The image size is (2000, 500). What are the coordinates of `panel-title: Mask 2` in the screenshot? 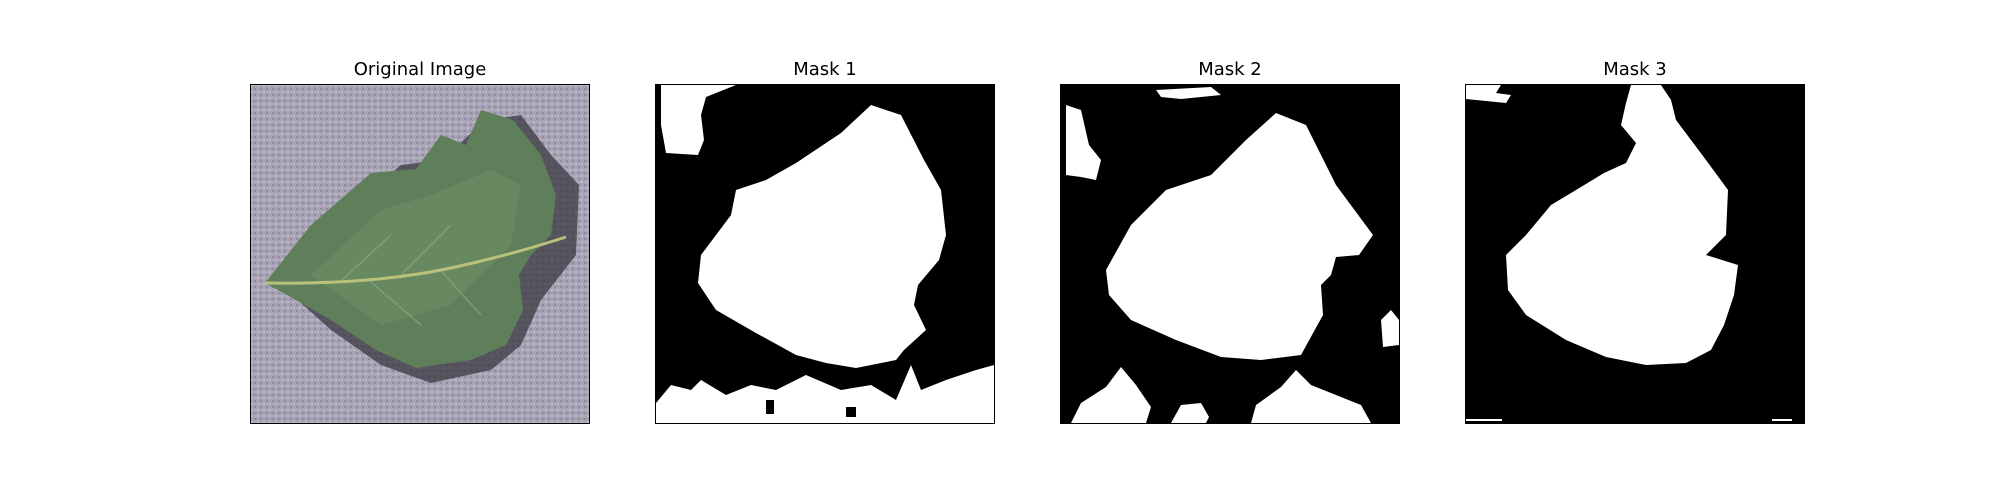 It's located at (1230, 69).